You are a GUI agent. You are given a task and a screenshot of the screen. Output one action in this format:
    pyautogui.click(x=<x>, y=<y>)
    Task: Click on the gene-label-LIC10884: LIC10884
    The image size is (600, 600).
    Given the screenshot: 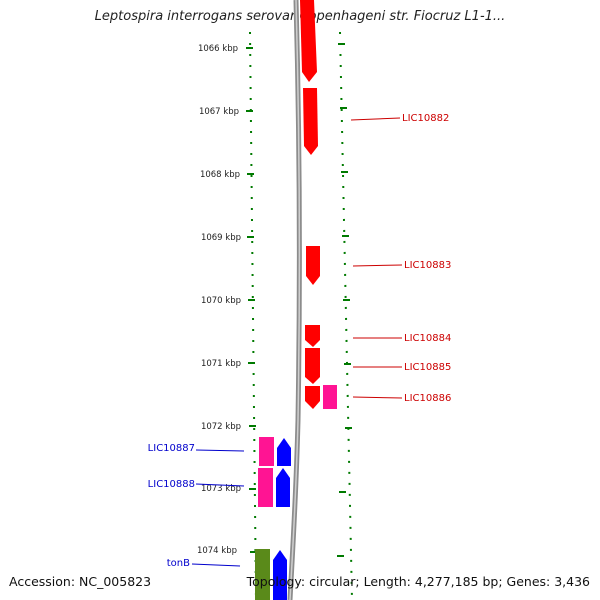 What is the action you would take?
    pyautogui.click(x=427, y=338)
    